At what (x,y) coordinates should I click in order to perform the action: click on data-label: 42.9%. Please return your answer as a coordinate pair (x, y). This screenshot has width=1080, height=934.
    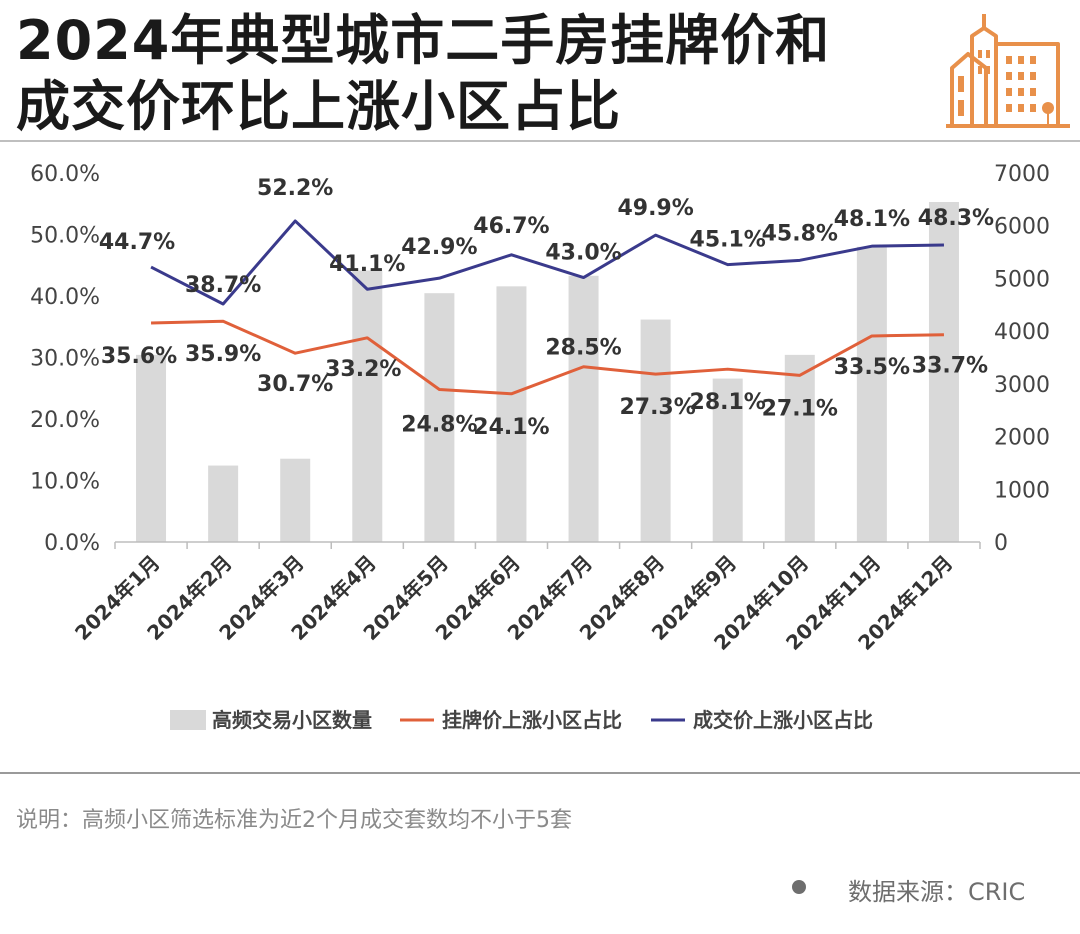
    Looking at the image, I should click on (439, 247).